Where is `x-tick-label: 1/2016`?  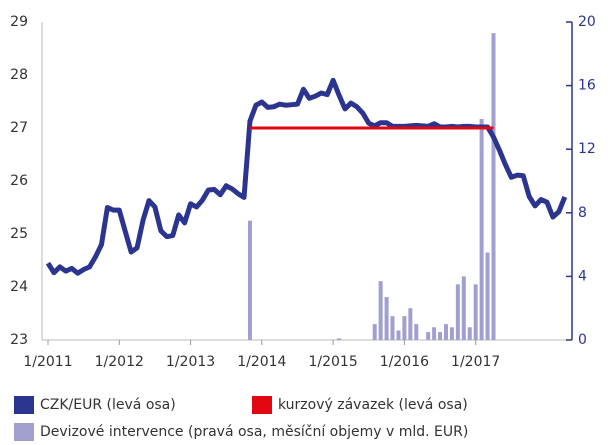 x-tick-label: 1/2016 is located at coordinates (404, 362).